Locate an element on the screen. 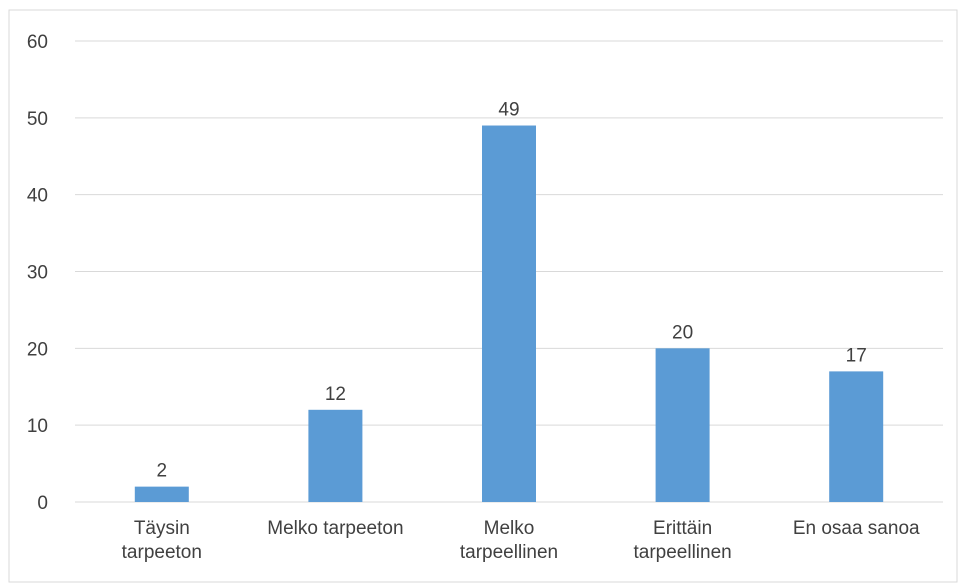 This screenshot has width=958, height=588. y-tick-label: 50 is located at coordinates (37, 119).